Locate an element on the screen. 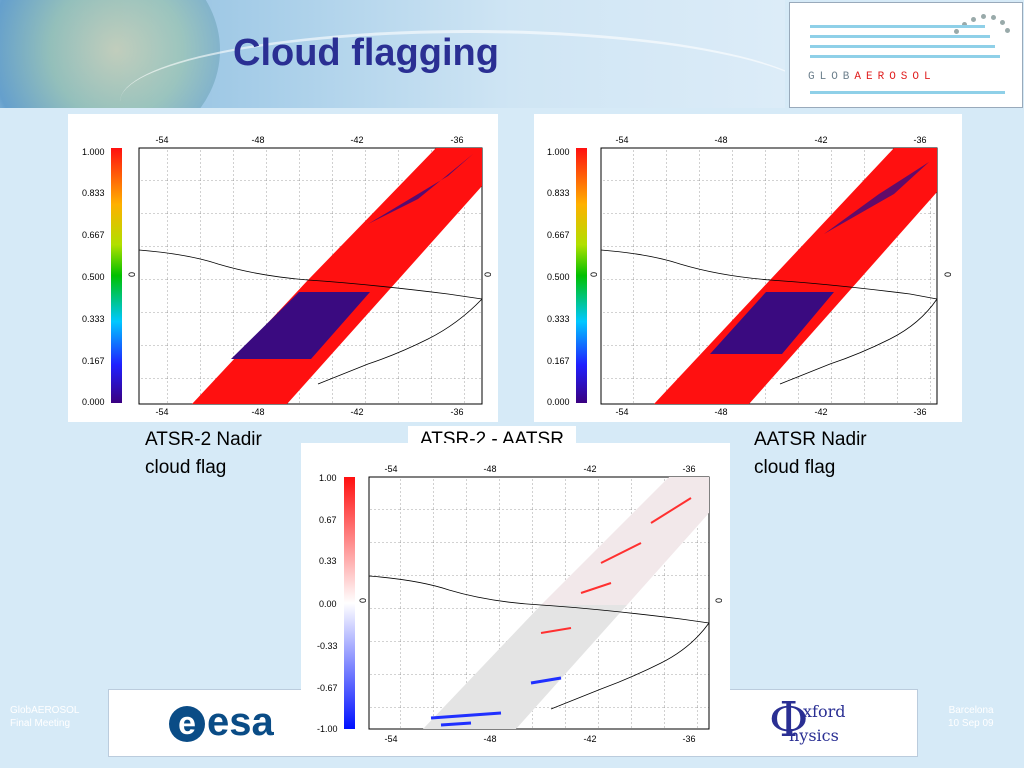 This screenshot has width=1024, height=768. colorbar-tick: 1.00 is located at coordinates (328, 478).